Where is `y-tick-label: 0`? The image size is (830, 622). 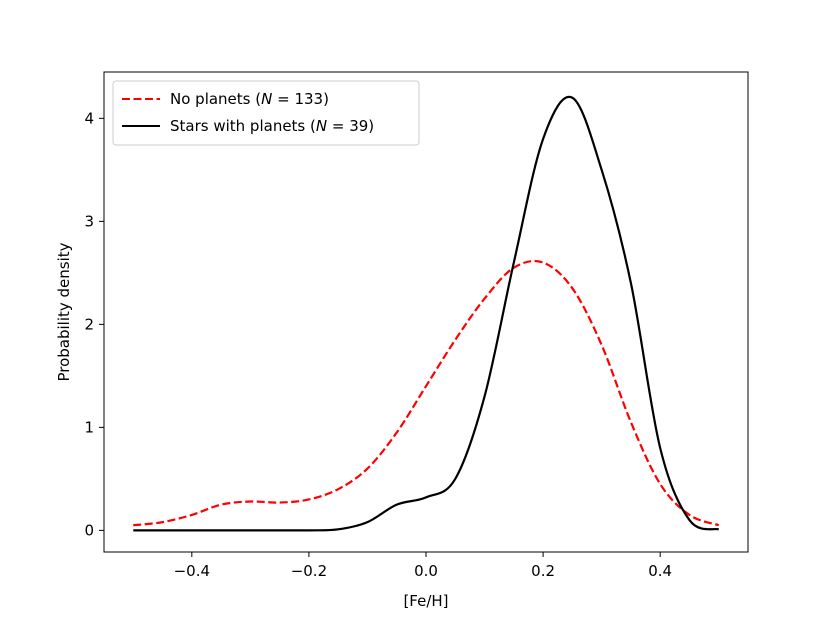 y-tick-label: 0 is located at coordinates (89, 530).